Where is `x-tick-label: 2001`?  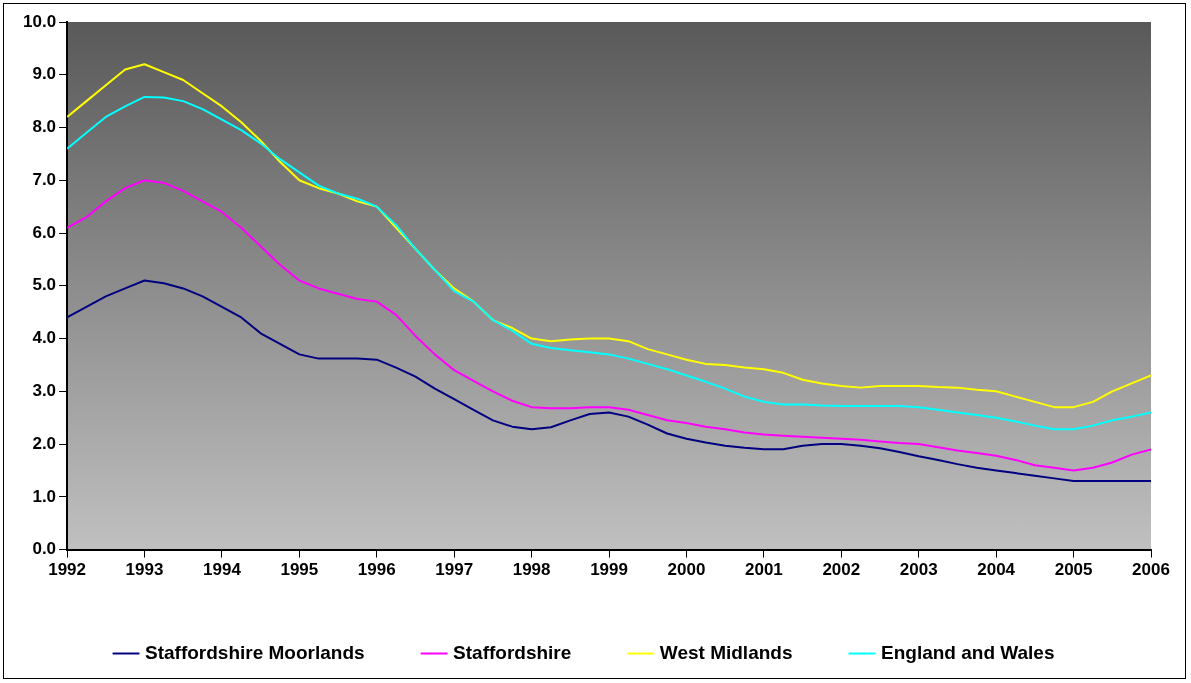
x-tick-label: 2001 is located at coordinates (763, 570).